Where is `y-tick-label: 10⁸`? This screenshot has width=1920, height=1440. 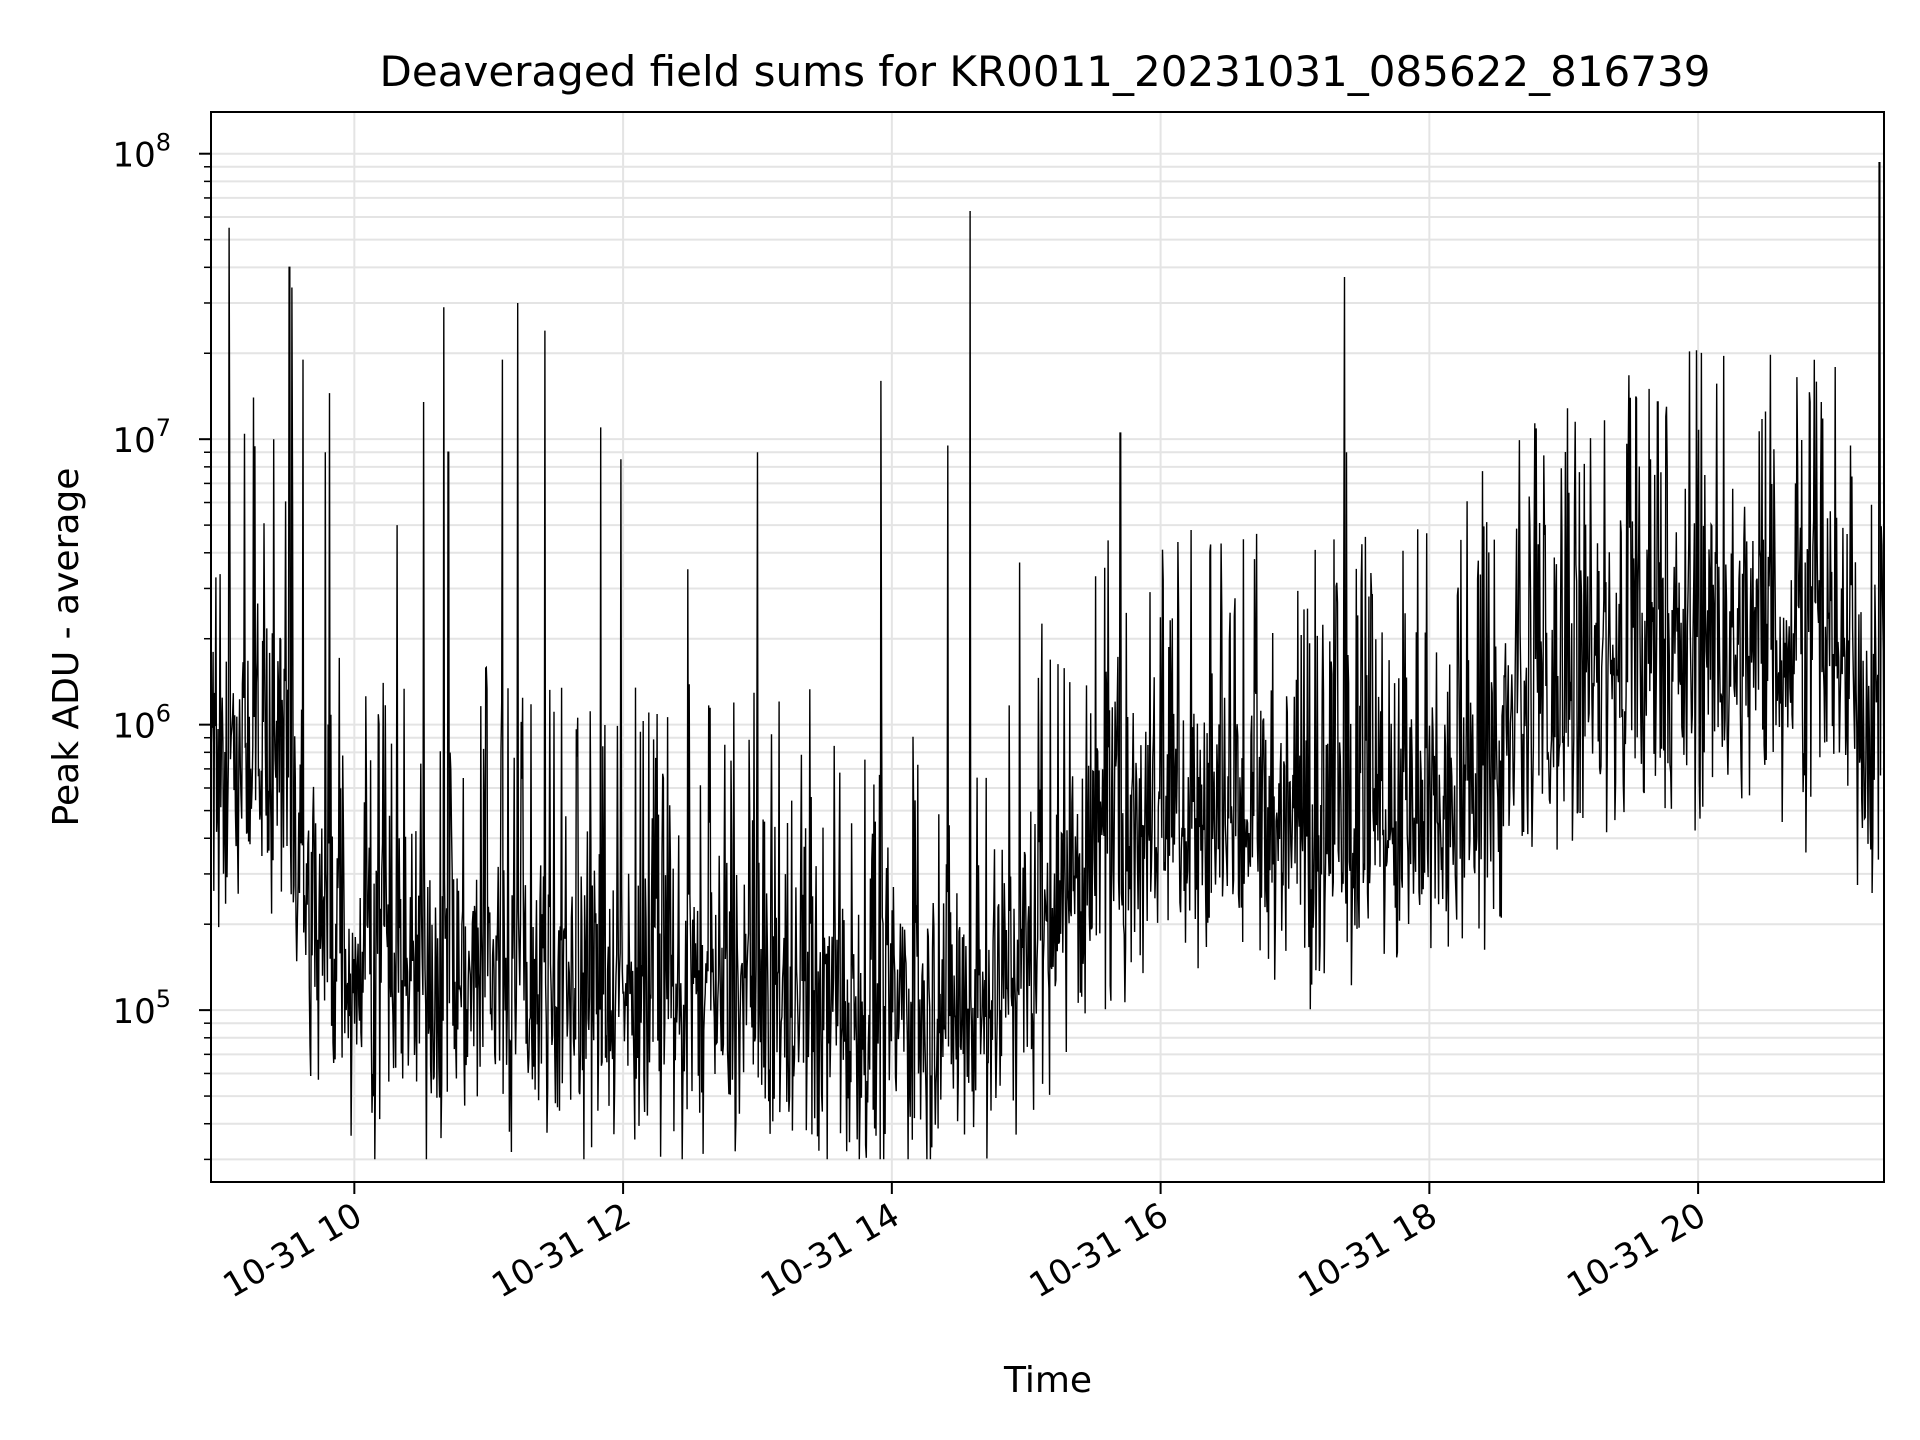 y-tick-label: 10⁸ is located at coordinates (141, 152).